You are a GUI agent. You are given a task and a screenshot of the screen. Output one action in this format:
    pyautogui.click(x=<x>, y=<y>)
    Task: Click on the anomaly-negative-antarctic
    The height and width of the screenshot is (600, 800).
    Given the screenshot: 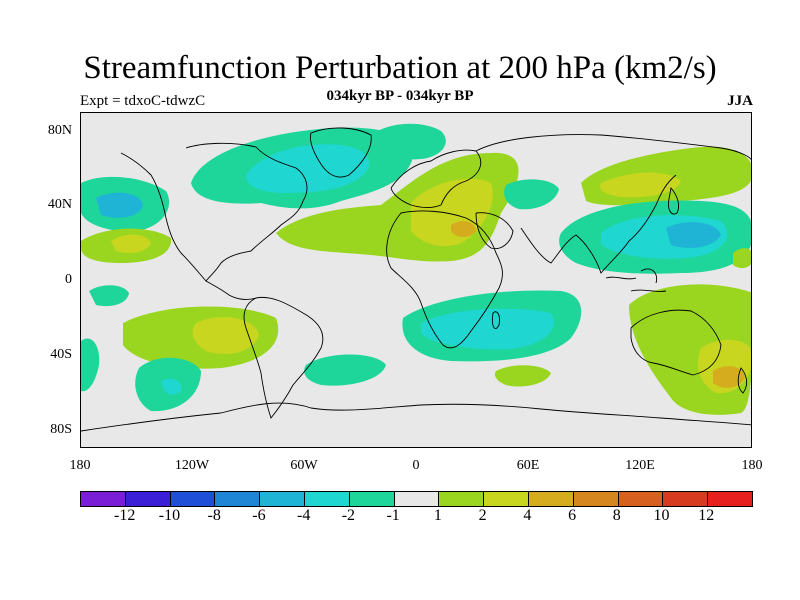 What is the action you would take?
    pyautogui.click(x=90, y=365)
    